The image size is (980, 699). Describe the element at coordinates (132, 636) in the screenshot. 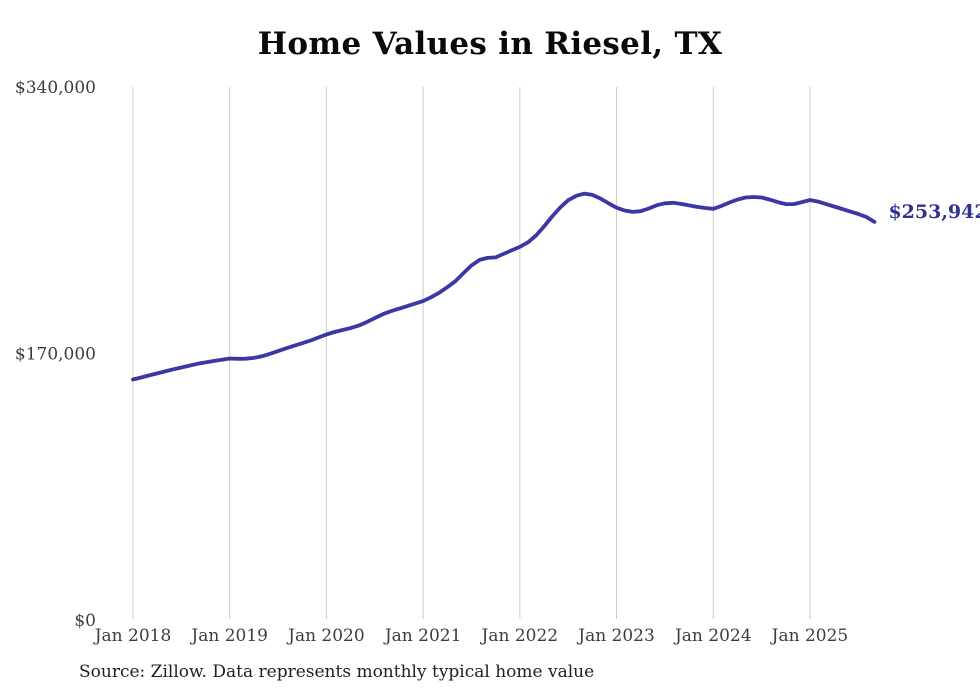

I see `x-axis-tick-label: Jan 2018` at that location.